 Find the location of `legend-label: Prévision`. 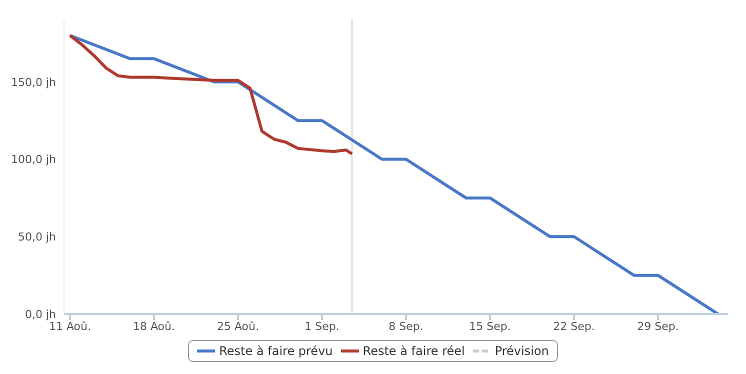

legend-label: Prévision is located at coordinates (521, 351).